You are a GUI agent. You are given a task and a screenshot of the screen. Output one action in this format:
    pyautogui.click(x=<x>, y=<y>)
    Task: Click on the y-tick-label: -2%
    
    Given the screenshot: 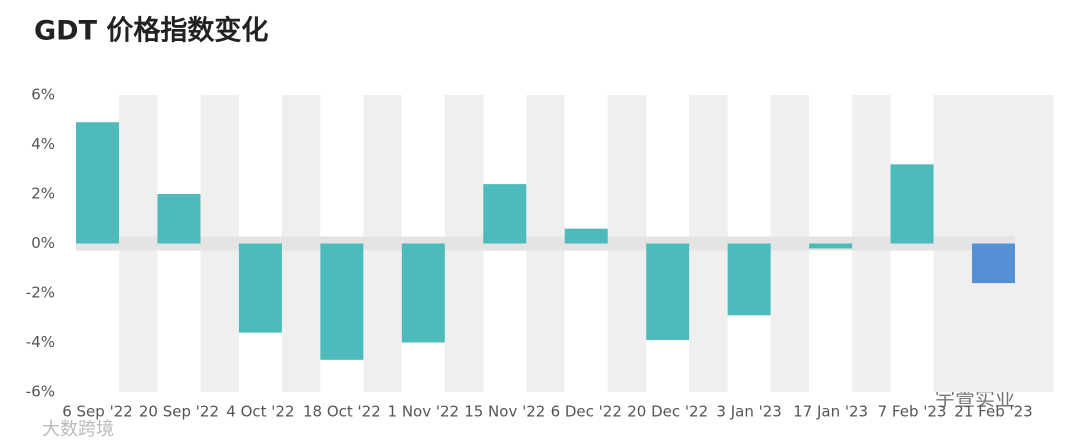 What is the action you would take?
    pyautogui.click(x=40, y=293)
    